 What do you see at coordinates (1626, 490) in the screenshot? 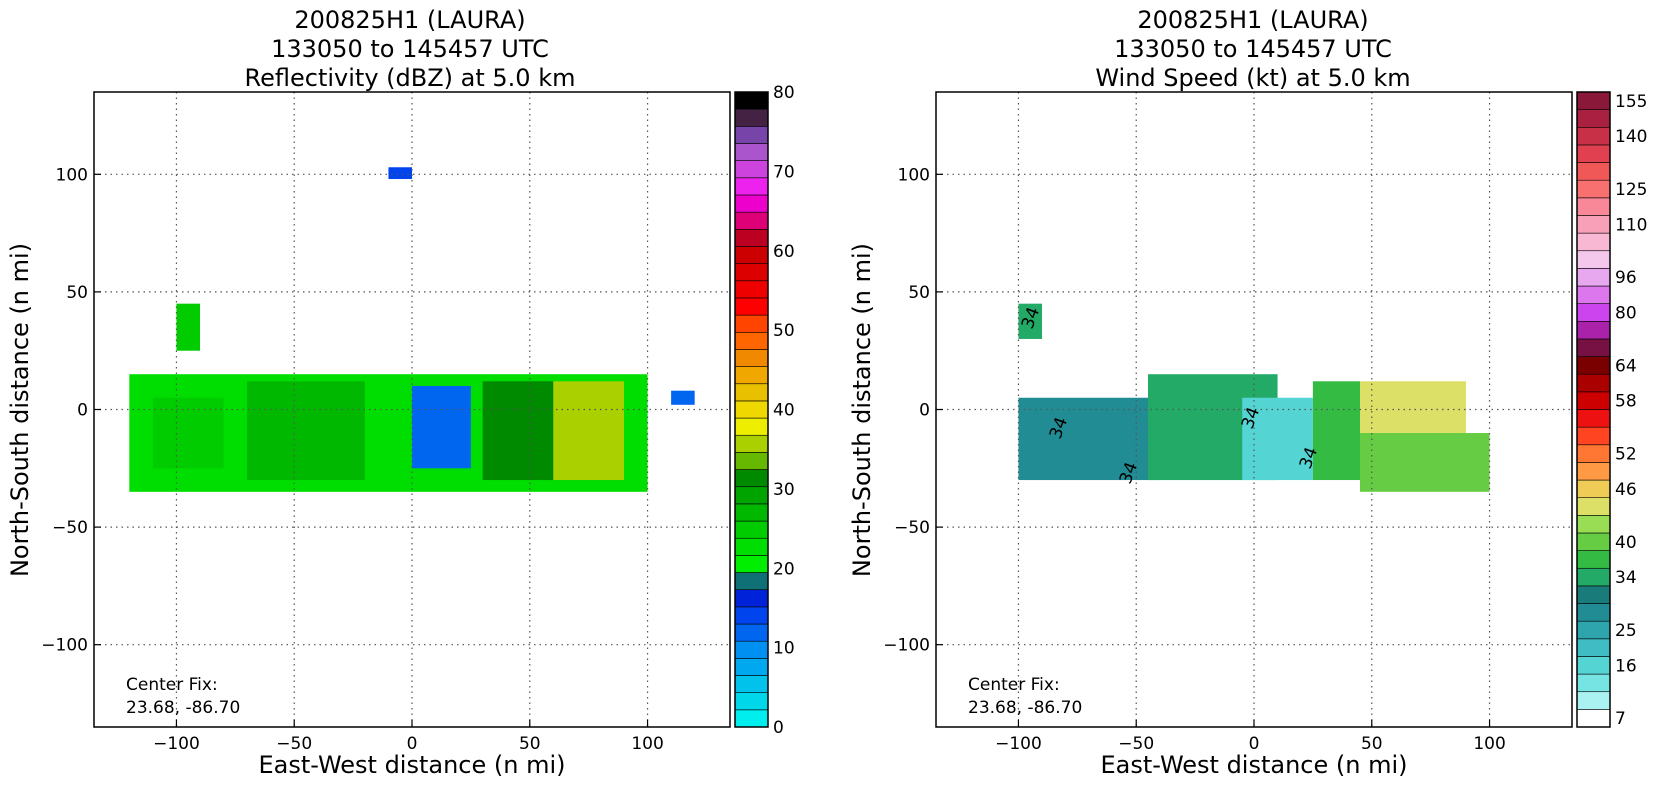
I see `colorbar-tick-label: 46` at bounding box center [1626, 490].